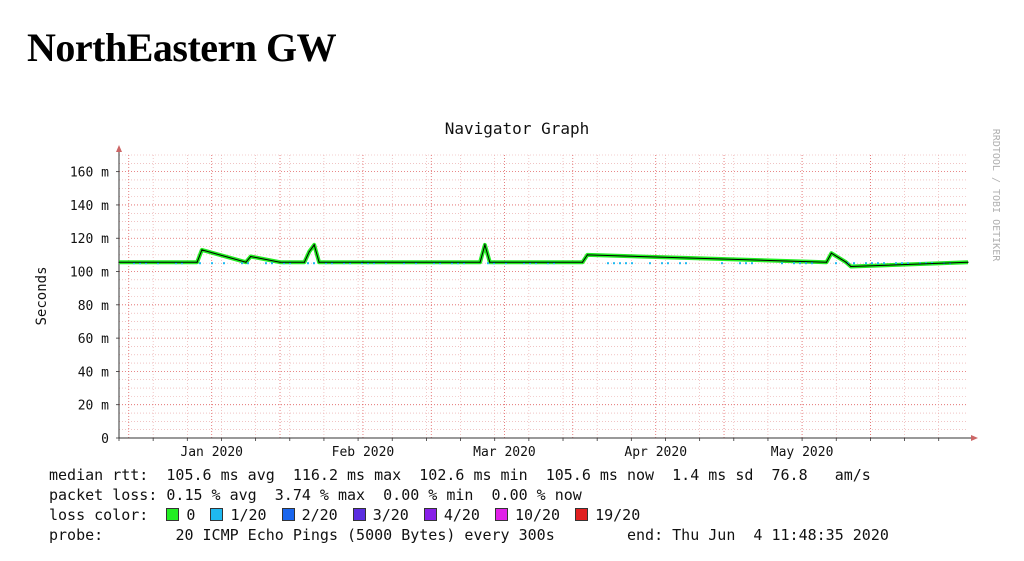  What do you see at coordinates (713, 475) in the screenshot?
I see `median-rtt-sd: 1.4 ms sd` at bounding box center [713, 475].